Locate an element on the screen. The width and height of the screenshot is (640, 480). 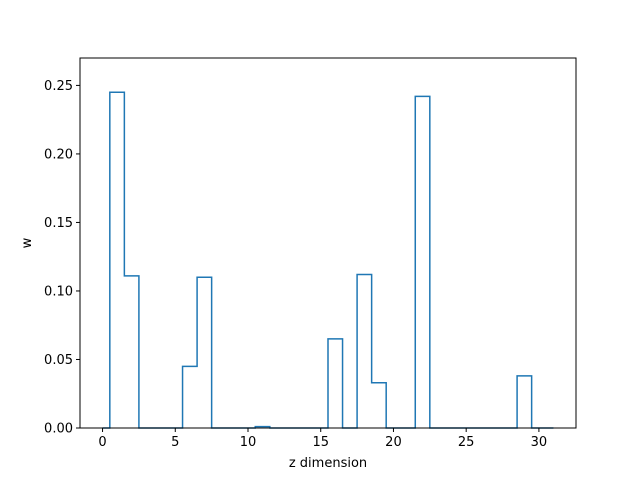
x-tick-label: 25 is located at coordinates (466, 442).